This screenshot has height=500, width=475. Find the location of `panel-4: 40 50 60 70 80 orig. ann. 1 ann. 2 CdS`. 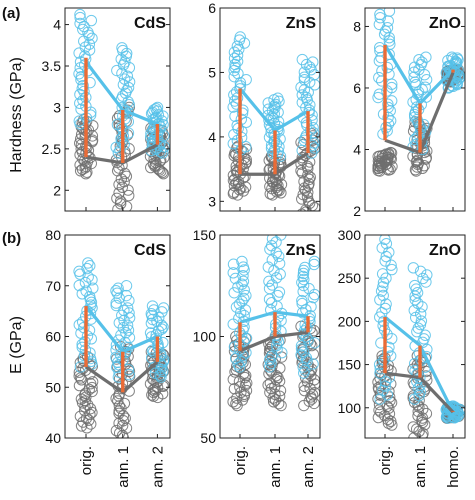

panel-4: 40 50 60 70 80 orig. ann. 1 ann. 2 CdS is located at coordinates (108, 357).